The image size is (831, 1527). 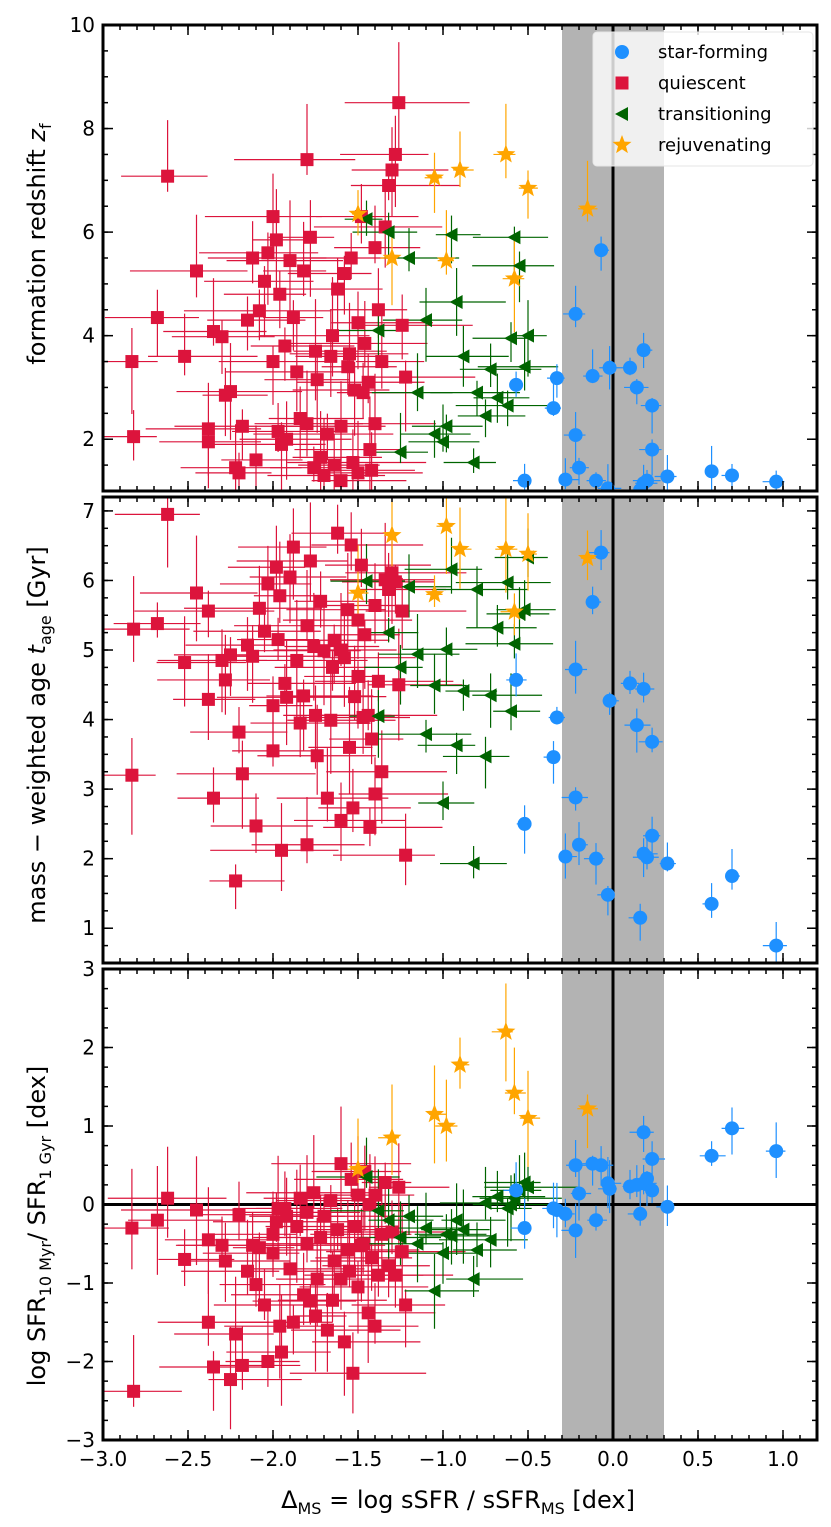 I want to click on errorbars-transitioning, so click(x=447, y=336).